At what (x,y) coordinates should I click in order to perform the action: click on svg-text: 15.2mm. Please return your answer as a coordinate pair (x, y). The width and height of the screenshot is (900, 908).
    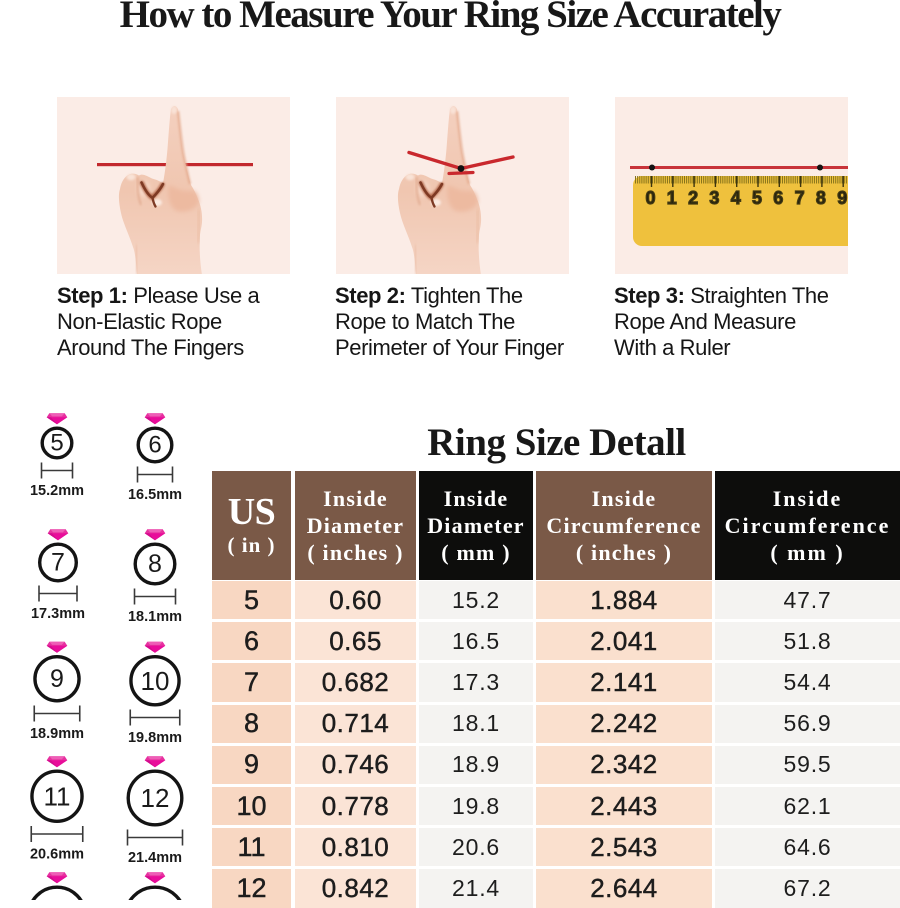
    Looking at the image, I should click on (57, 491).